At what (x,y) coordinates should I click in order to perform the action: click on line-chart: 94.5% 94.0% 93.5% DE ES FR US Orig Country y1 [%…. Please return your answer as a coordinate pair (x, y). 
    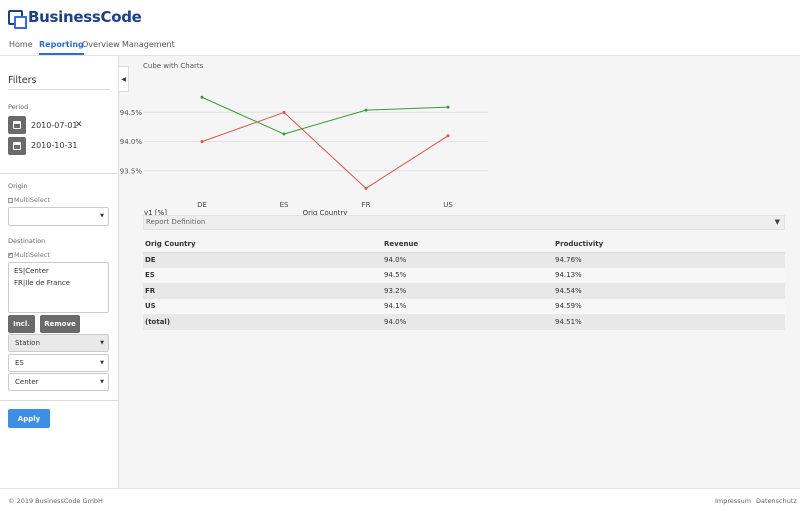
    Looking at the image, I should click on (304, 156).